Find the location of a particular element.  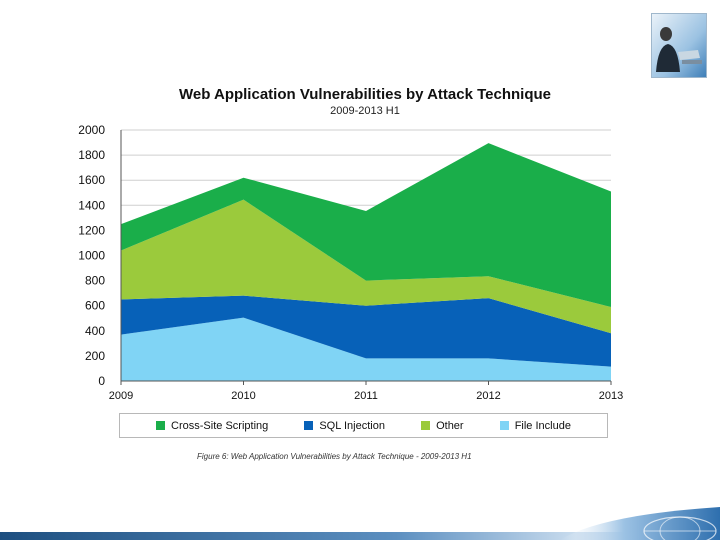

legend-label: SQL Injection is located at coordinates (352, 425).